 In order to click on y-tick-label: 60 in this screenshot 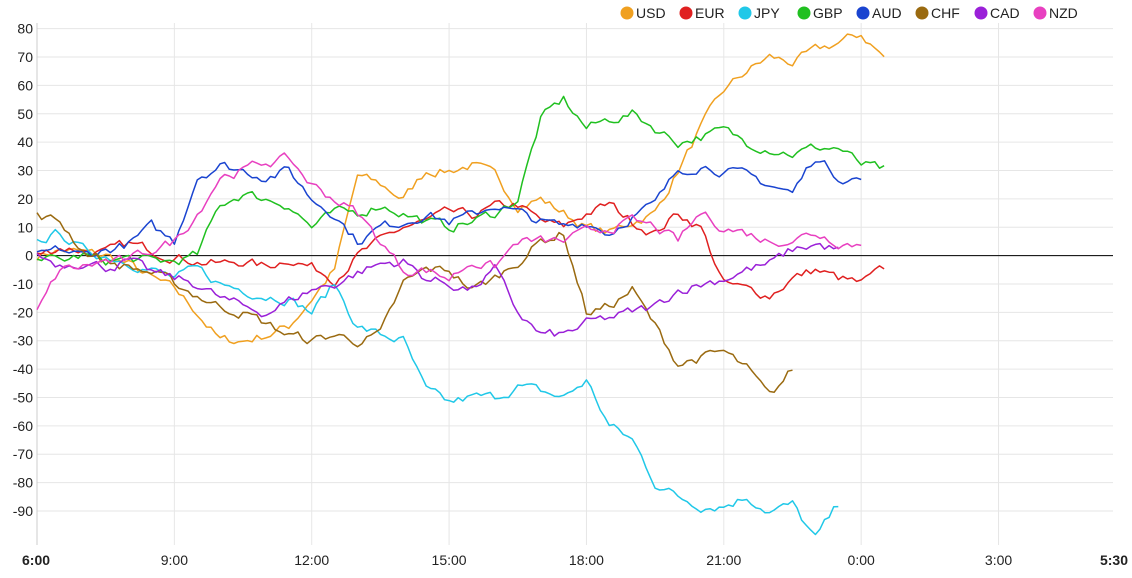, I will do `click(25, 85)`.